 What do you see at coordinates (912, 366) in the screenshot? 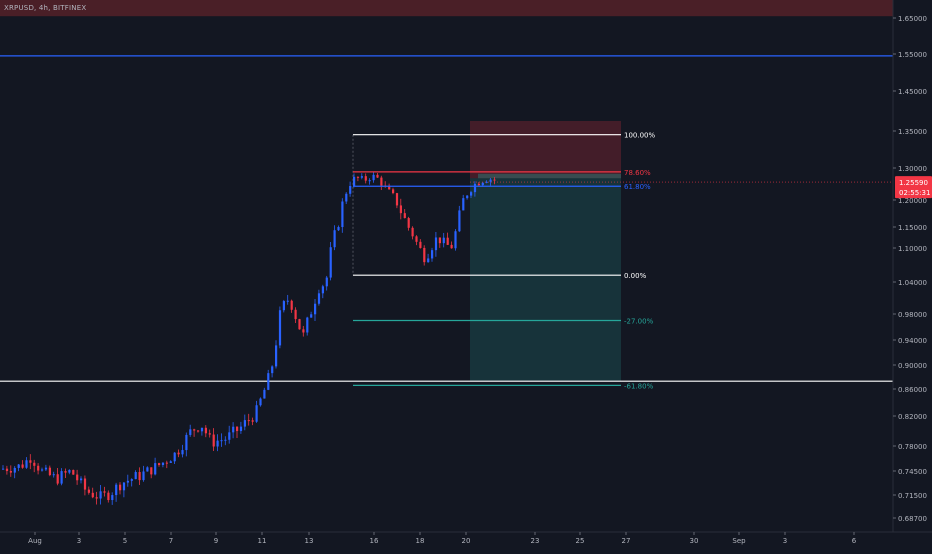
I see `price-axis-label: 0.90000` at bounding box center [912, 366].